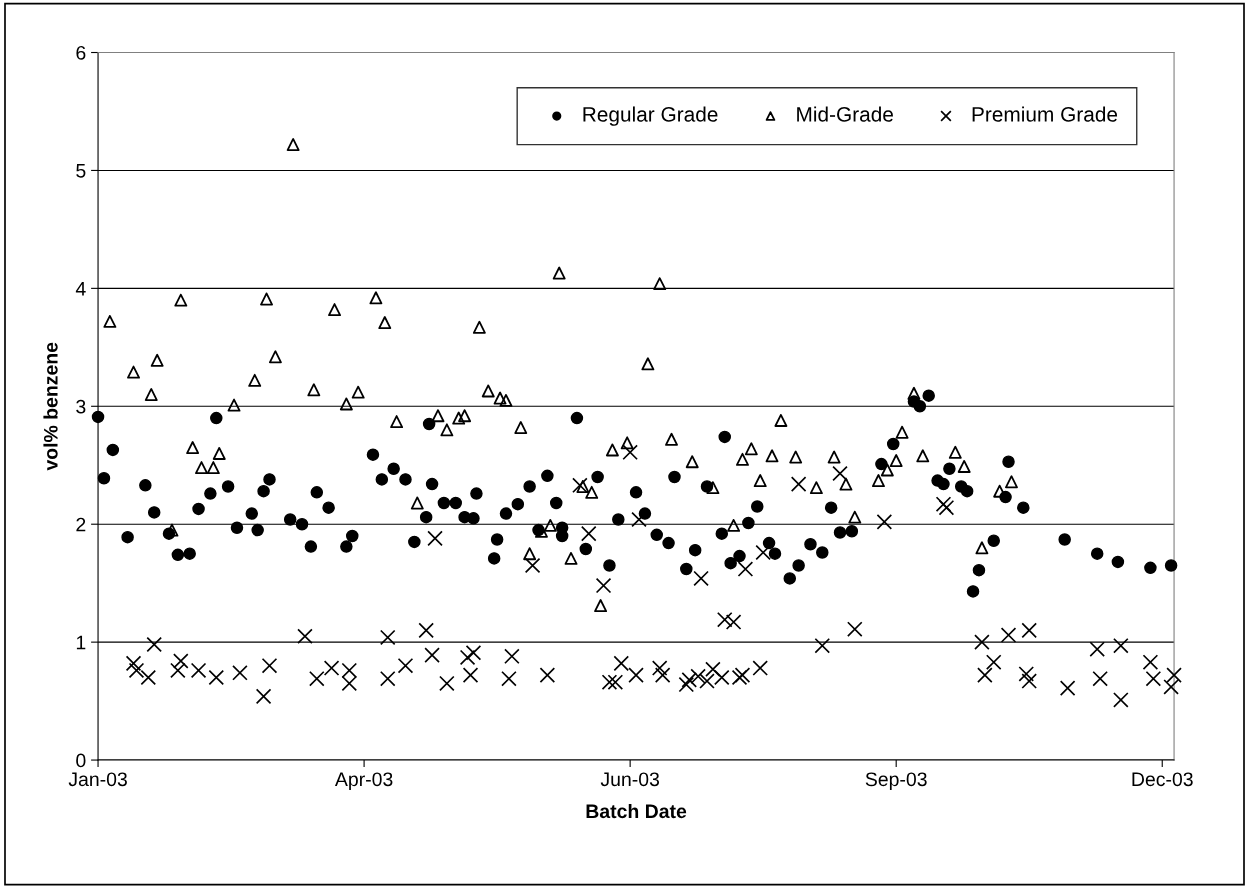  What do you see at coordinates (50, 406) in the screenshot?
I see `y-axis-title: vol% benzene` at bounding box center [50, 406].